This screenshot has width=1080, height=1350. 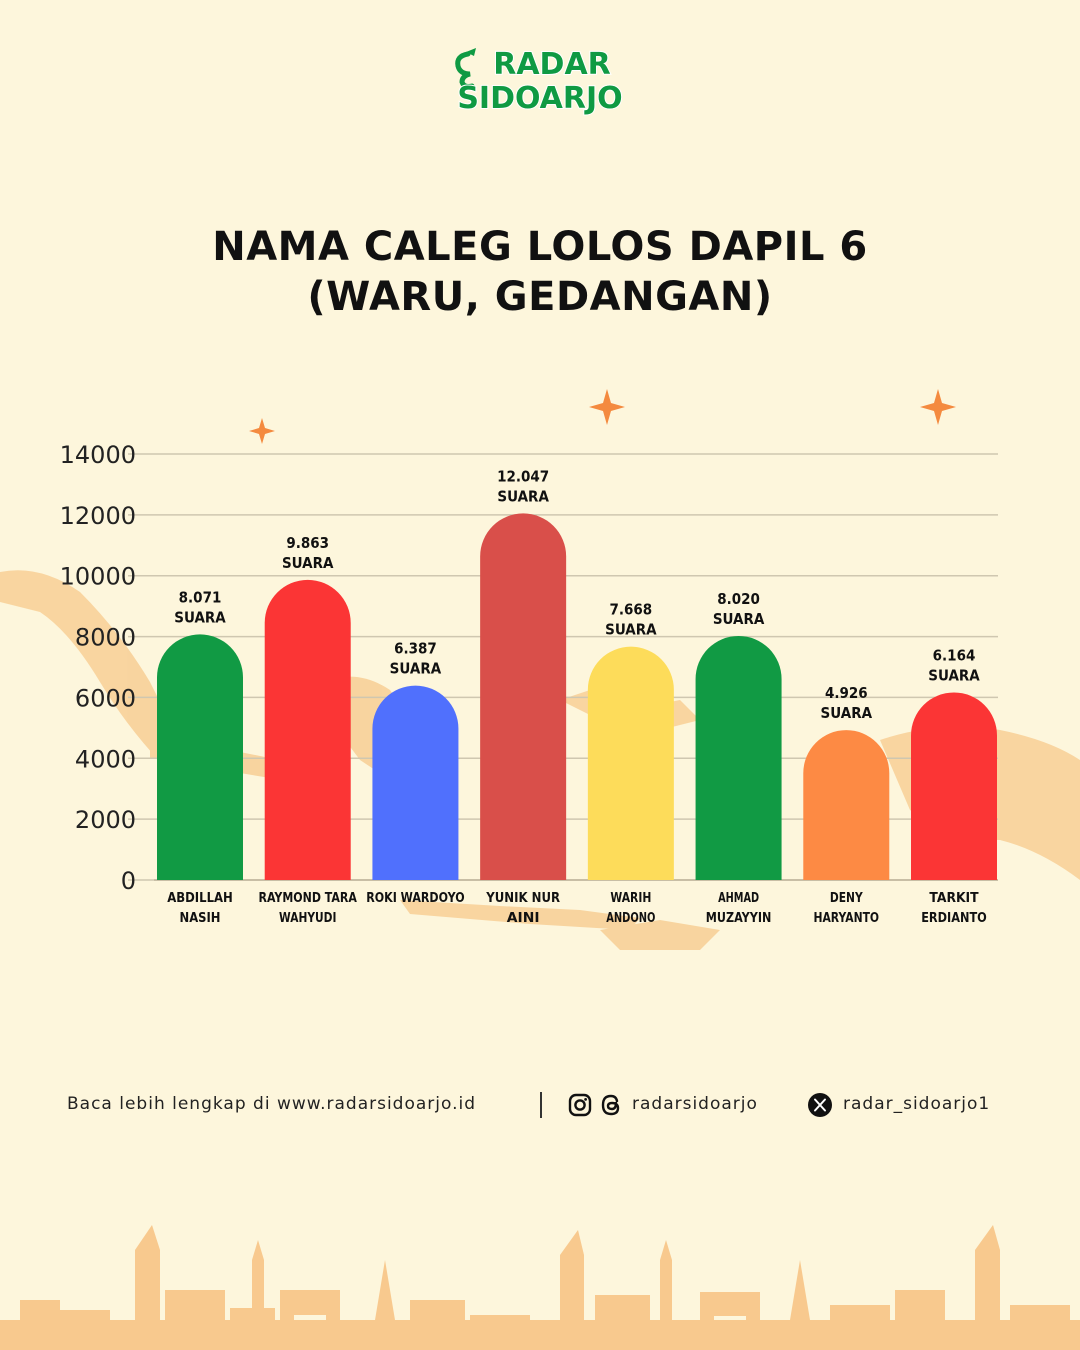 I want to click on brand-logo: RADAR SIDOARJO, so click(x=540, y=80).